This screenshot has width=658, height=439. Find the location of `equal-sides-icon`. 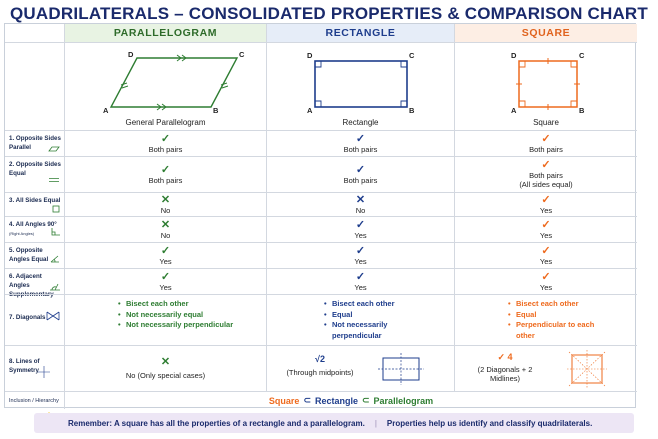

equal-sides-icon is located at coordinates (54, 180).